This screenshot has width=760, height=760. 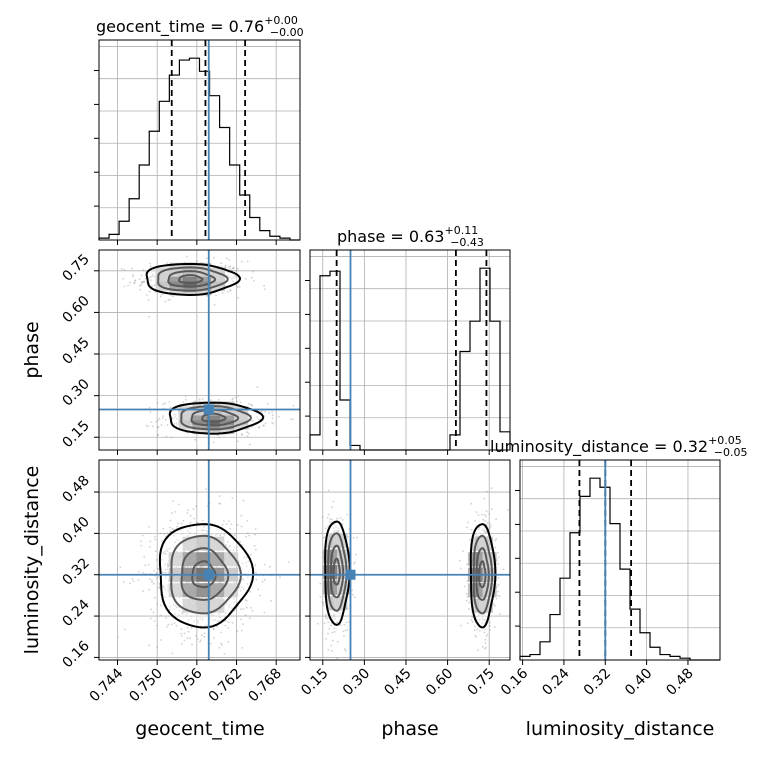 What do you see at coordinates (75, 434) in the screenshot?
I see `ytick-label-phase: 0.15` at bounding box center [75, 434].